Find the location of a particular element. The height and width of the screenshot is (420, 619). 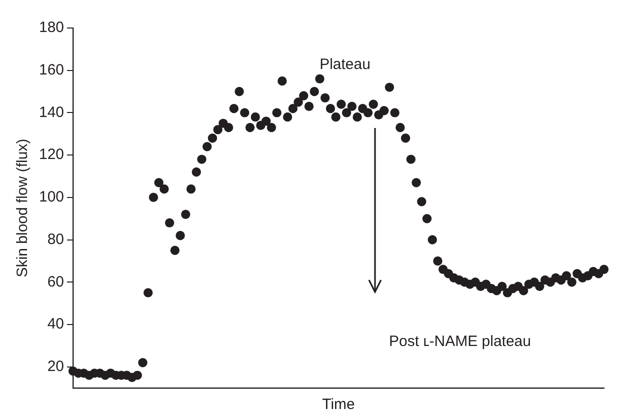

y-tick-label: 20 is located at coordinates (55, 366).